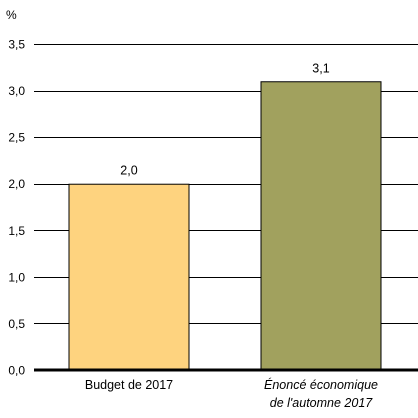 This screenshot has width=418, height=418. I want to click on x-category-label: Budget de 2017, so click(129, 385).